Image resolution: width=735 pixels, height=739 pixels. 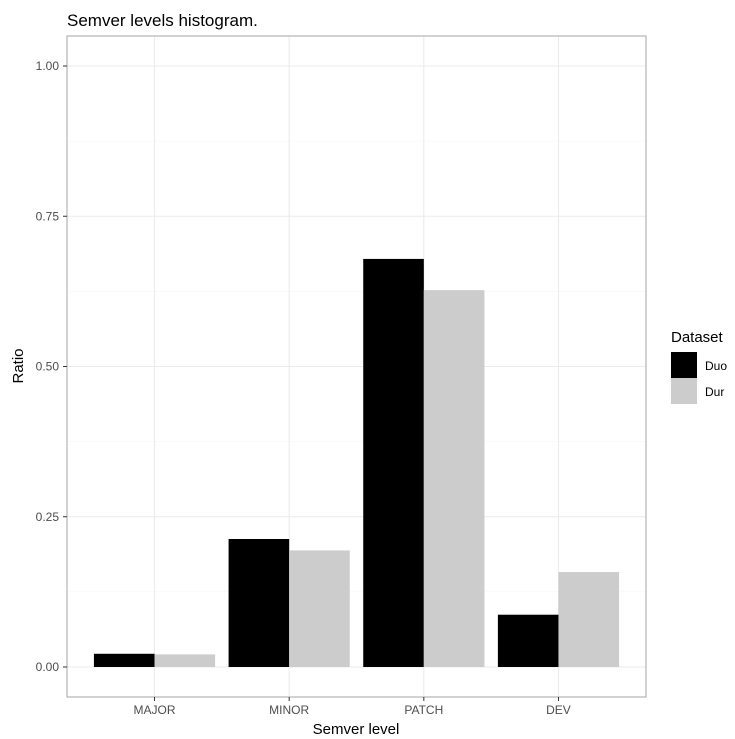 What do you see at coordinates (352, 707) in the screenshot?
I see `x-axis: MAJOR MINOR PATCH DEV` at bounding box center [352, 707].